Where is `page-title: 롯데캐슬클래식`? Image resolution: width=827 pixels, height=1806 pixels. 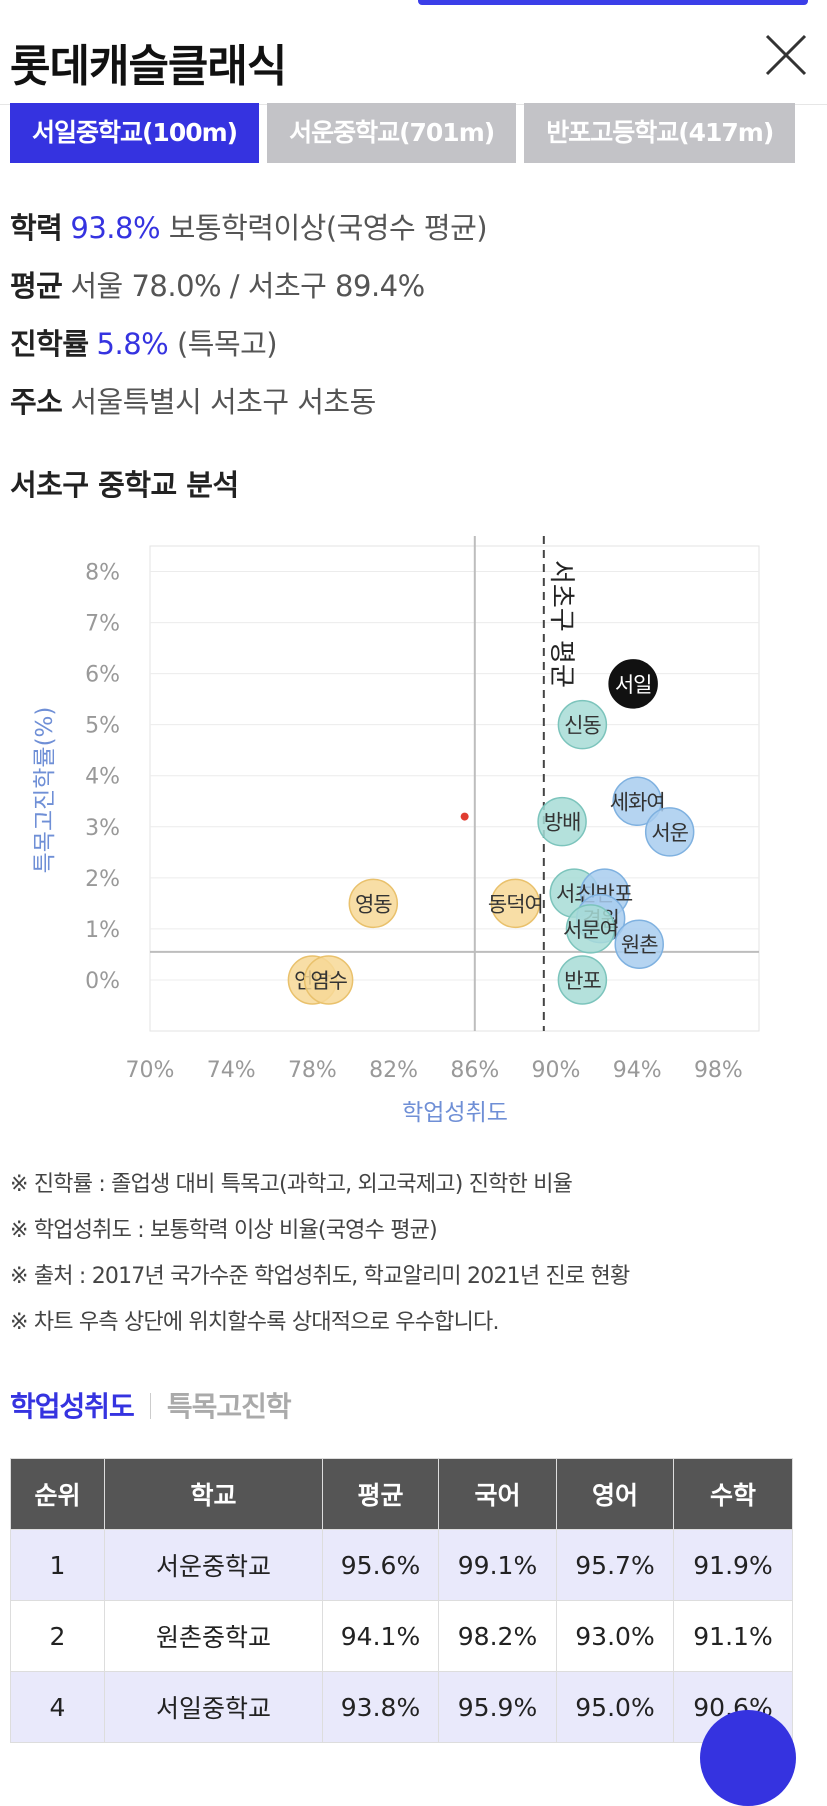 page-title: 롯데캐슬클래식 is located at coordinates (148, 66).